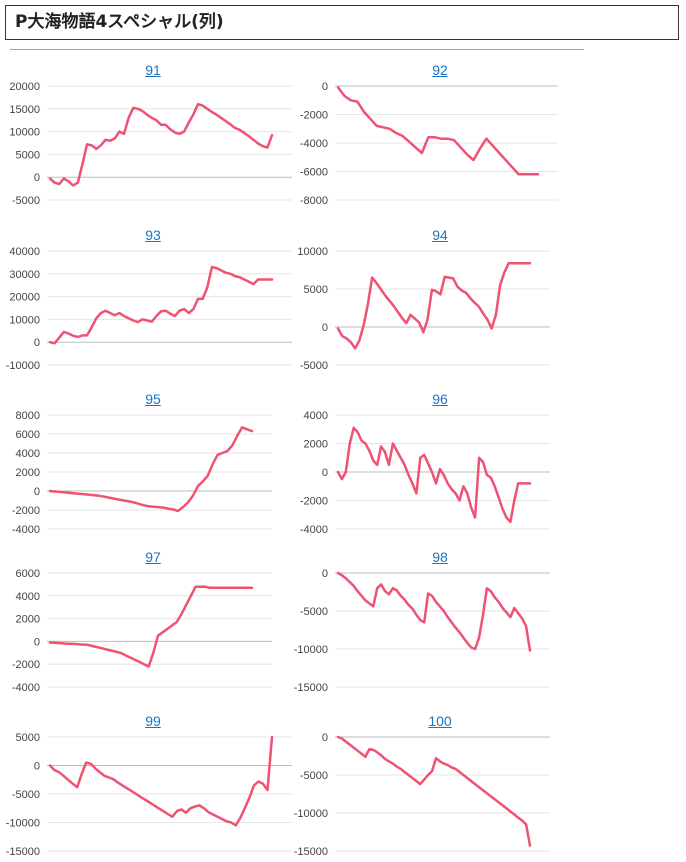 The width and height of the screenshot is (686, 862). What do you see at coordinates (153, 235) in the screenshot?
I see `chart-title-link: 93` at bounding box center [153, 235].